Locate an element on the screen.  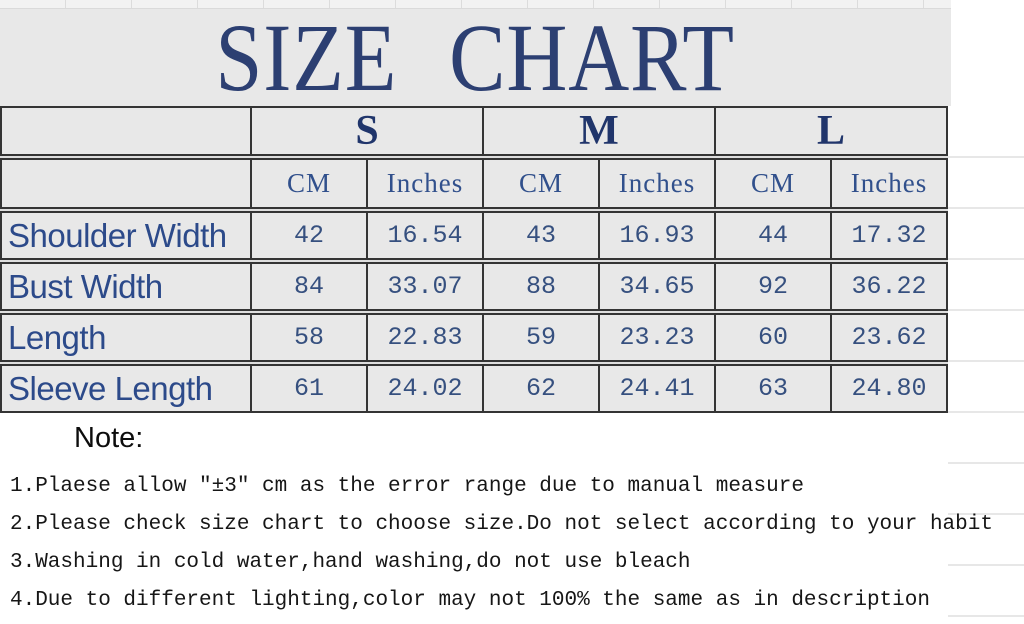
title-band: SIZE CHART is located at coordinates (475, 57).